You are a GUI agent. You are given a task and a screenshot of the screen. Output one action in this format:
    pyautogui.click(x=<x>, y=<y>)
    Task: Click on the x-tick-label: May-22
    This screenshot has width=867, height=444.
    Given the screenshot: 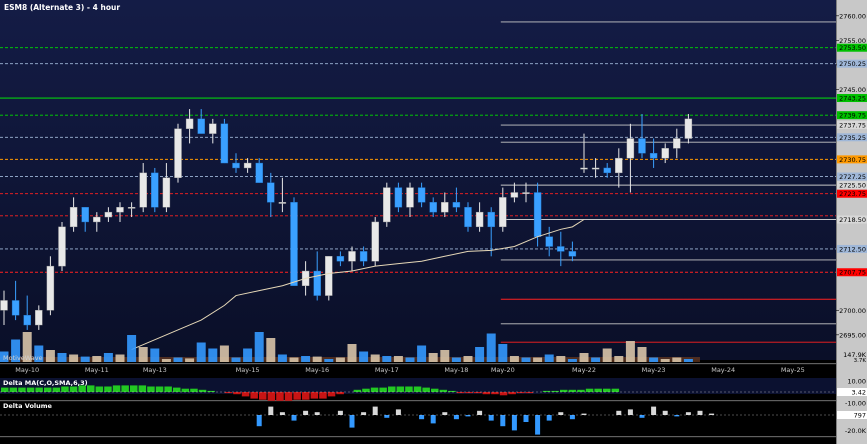 What is the action you would take?
    pyautogui.click(x=584, y=370)
    